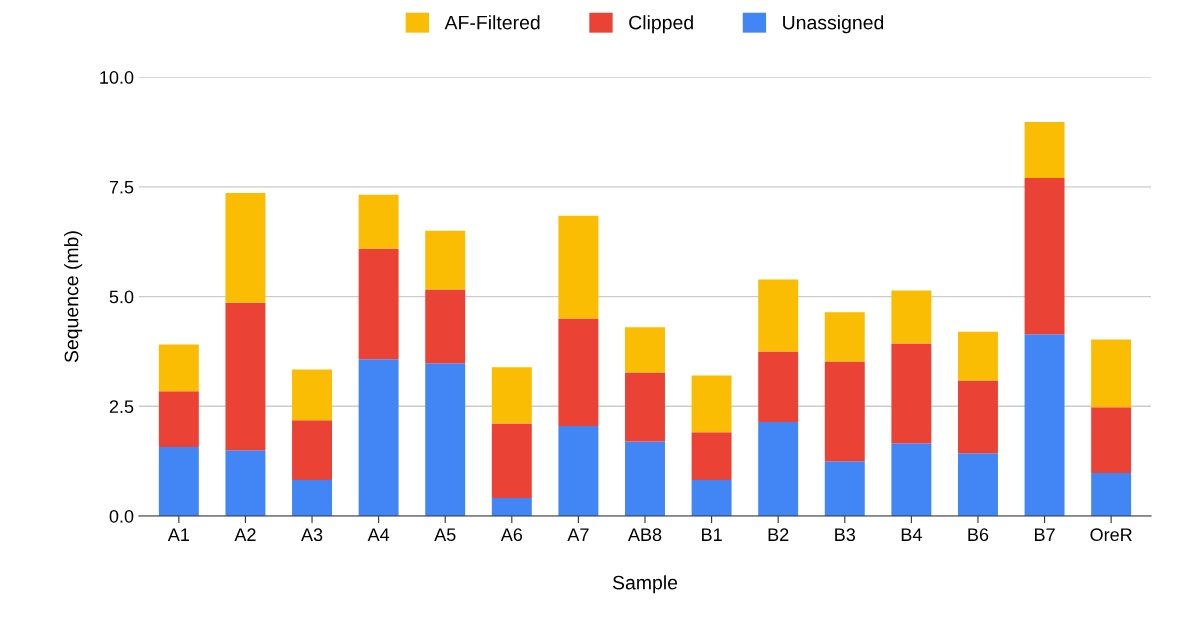  Describe the element at coordinates (712, 534) in the screenshot. I see `x-tick-label: B1` at that location.